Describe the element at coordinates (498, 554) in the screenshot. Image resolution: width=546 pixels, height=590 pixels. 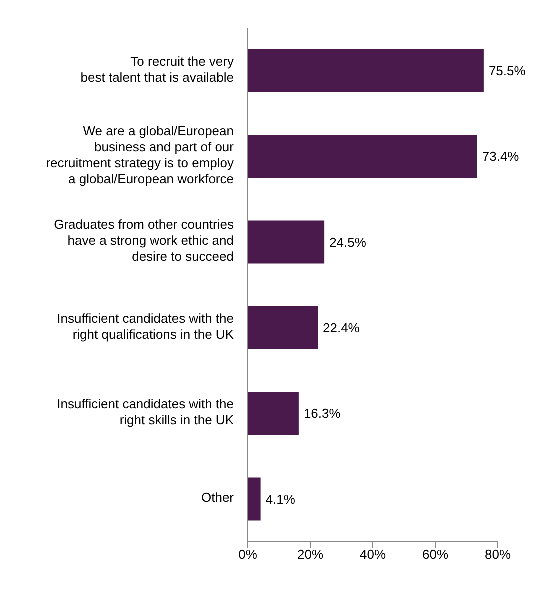
I see `x-tick-label: 80%` at that location.